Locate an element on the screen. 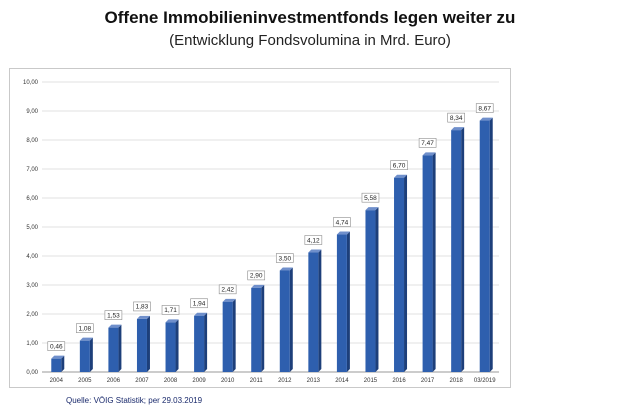  source-note: Quelle: VÖIG Statistik; per 29.03.2019 is located at coordinates (134, 400).